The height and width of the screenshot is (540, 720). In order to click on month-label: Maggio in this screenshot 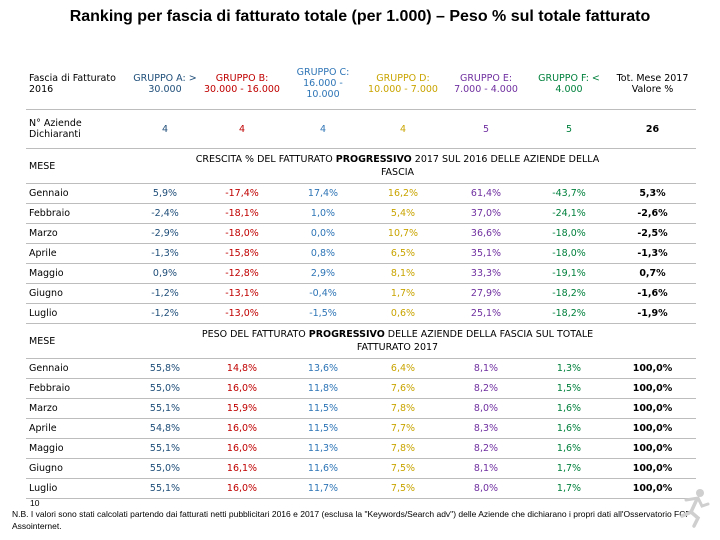, I will do `click(77, 273)`.